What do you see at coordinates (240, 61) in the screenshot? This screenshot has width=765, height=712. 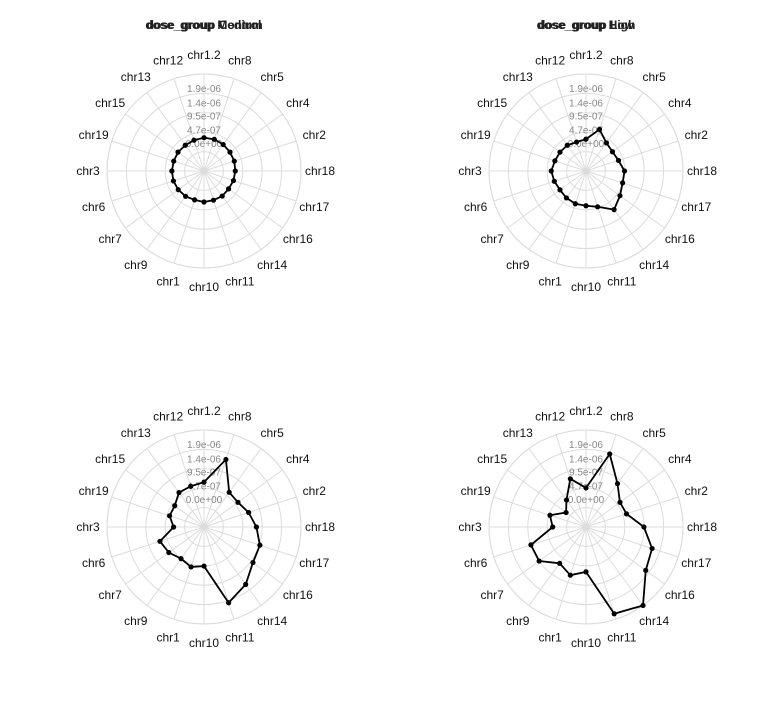 I see `category-label: chr8` at bounding box center [240, 61].